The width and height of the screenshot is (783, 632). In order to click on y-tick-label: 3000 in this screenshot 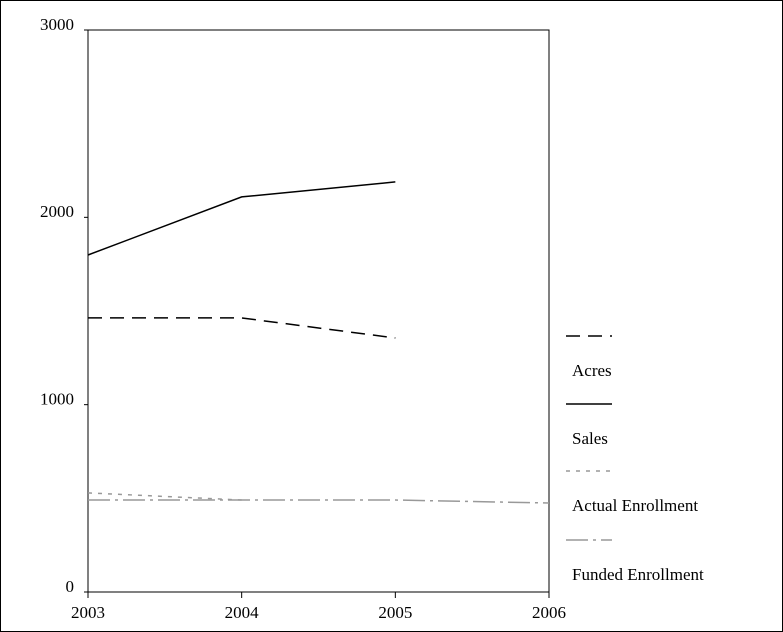, I will do `click(57, 24)`.